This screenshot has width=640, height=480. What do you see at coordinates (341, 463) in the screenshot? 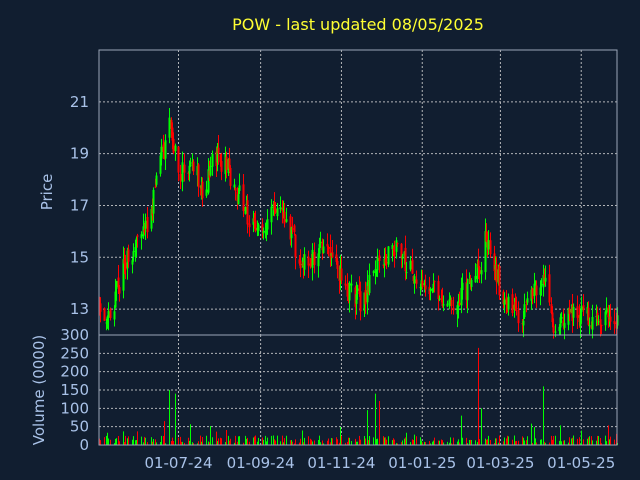
I see `x-tick-label: 01-11-24` at bounding box center [341, 463].